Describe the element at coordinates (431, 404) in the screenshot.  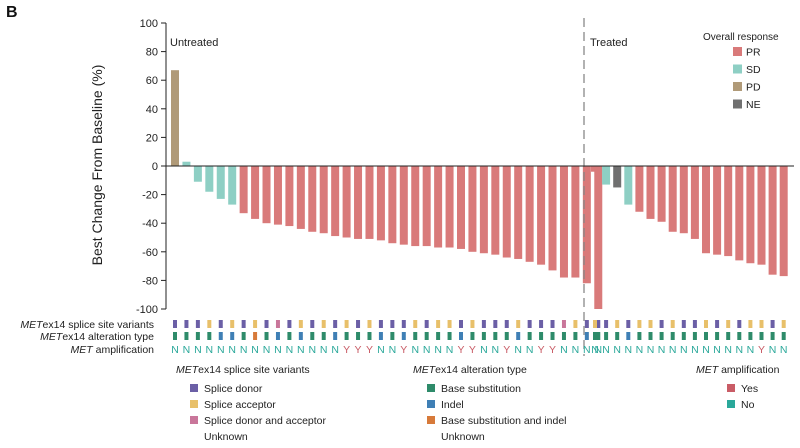
I see `legend-swatch-in` at that location.